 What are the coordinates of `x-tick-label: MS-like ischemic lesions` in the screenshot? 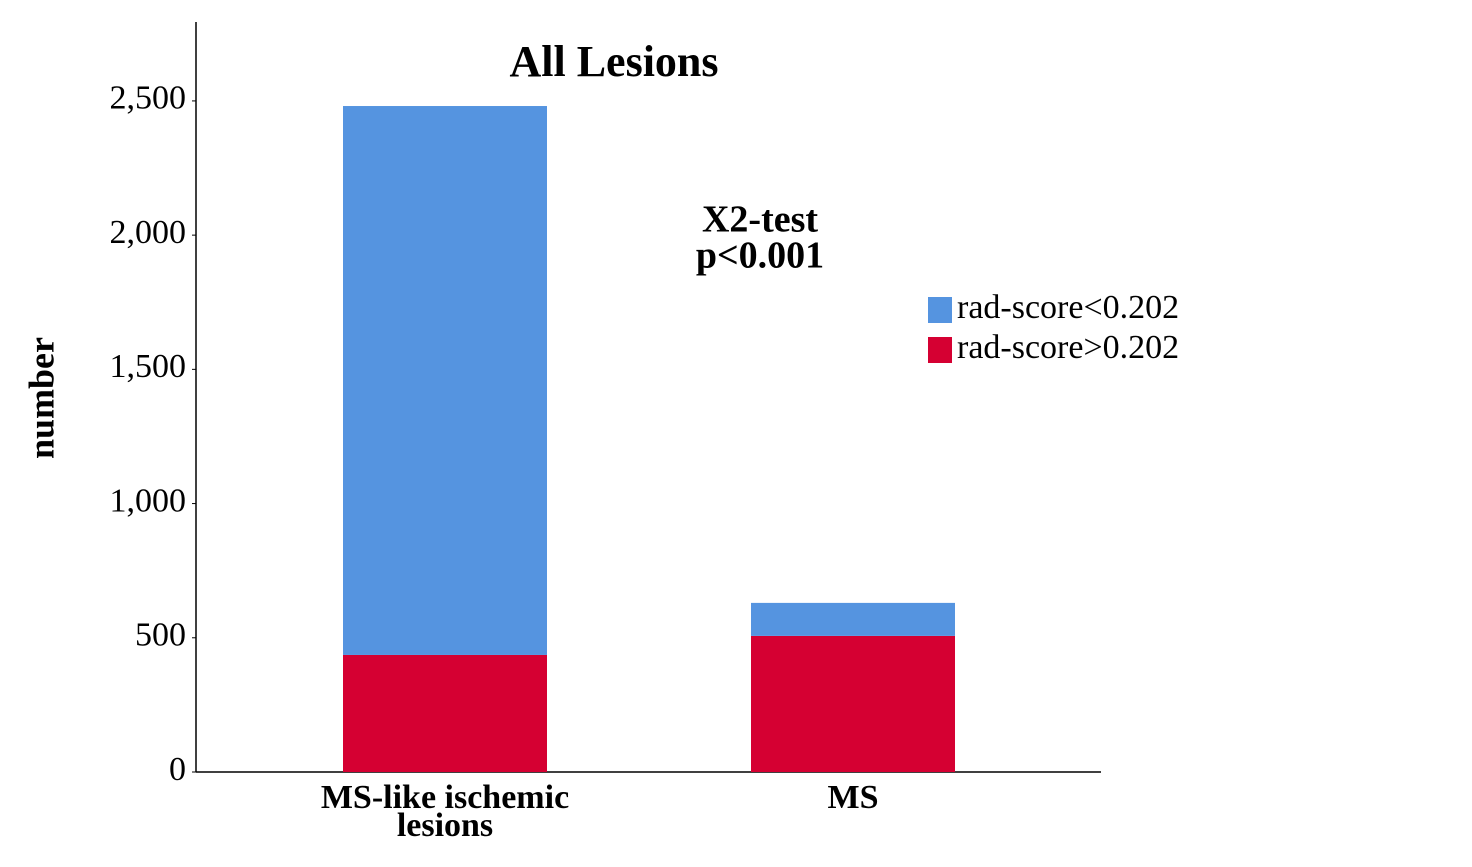 It's located at (445, 811).